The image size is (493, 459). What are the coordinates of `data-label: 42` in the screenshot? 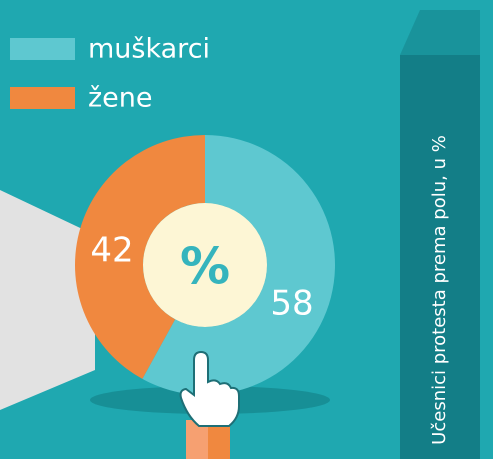 It's located at (111, 251).